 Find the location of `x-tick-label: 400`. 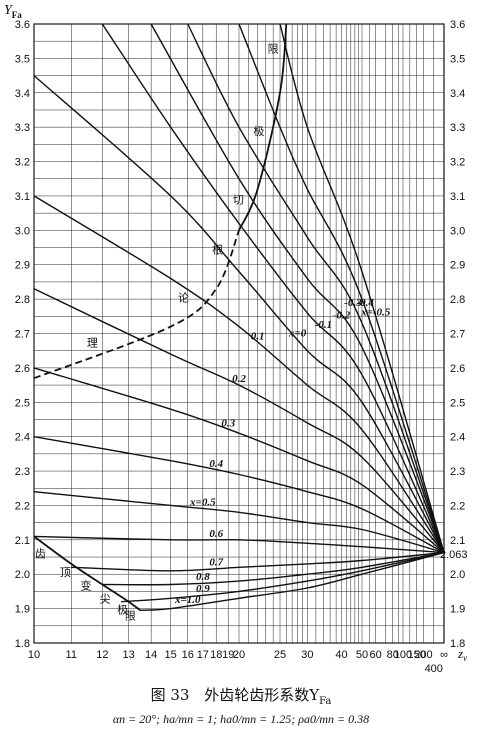

x-tick-label: 400 is located at coordinates (434, 669).